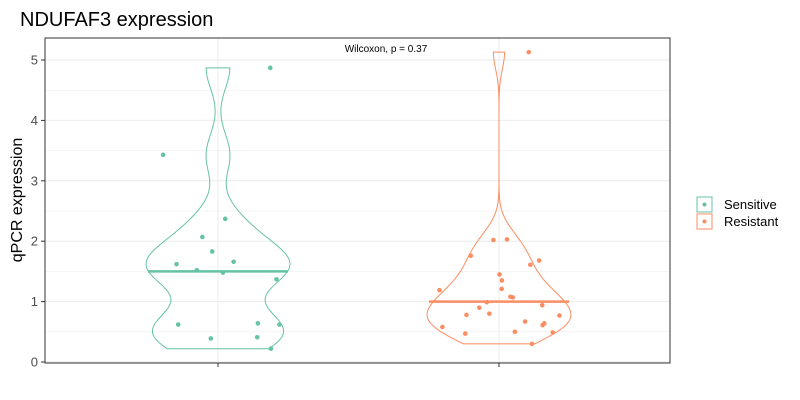 Image resolution: width=800 pixels, height=400 pixels. I want to click on legend-label-resistant: Resistant, so click(751, 221).